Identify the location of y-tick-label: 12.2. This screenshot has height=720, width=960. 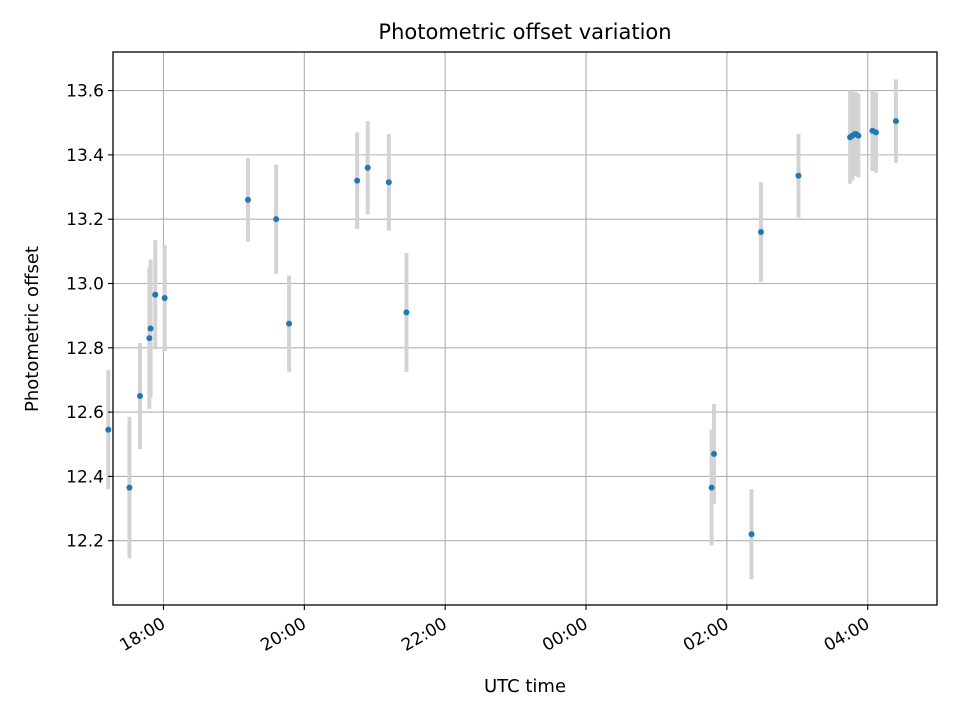
(85, 542).